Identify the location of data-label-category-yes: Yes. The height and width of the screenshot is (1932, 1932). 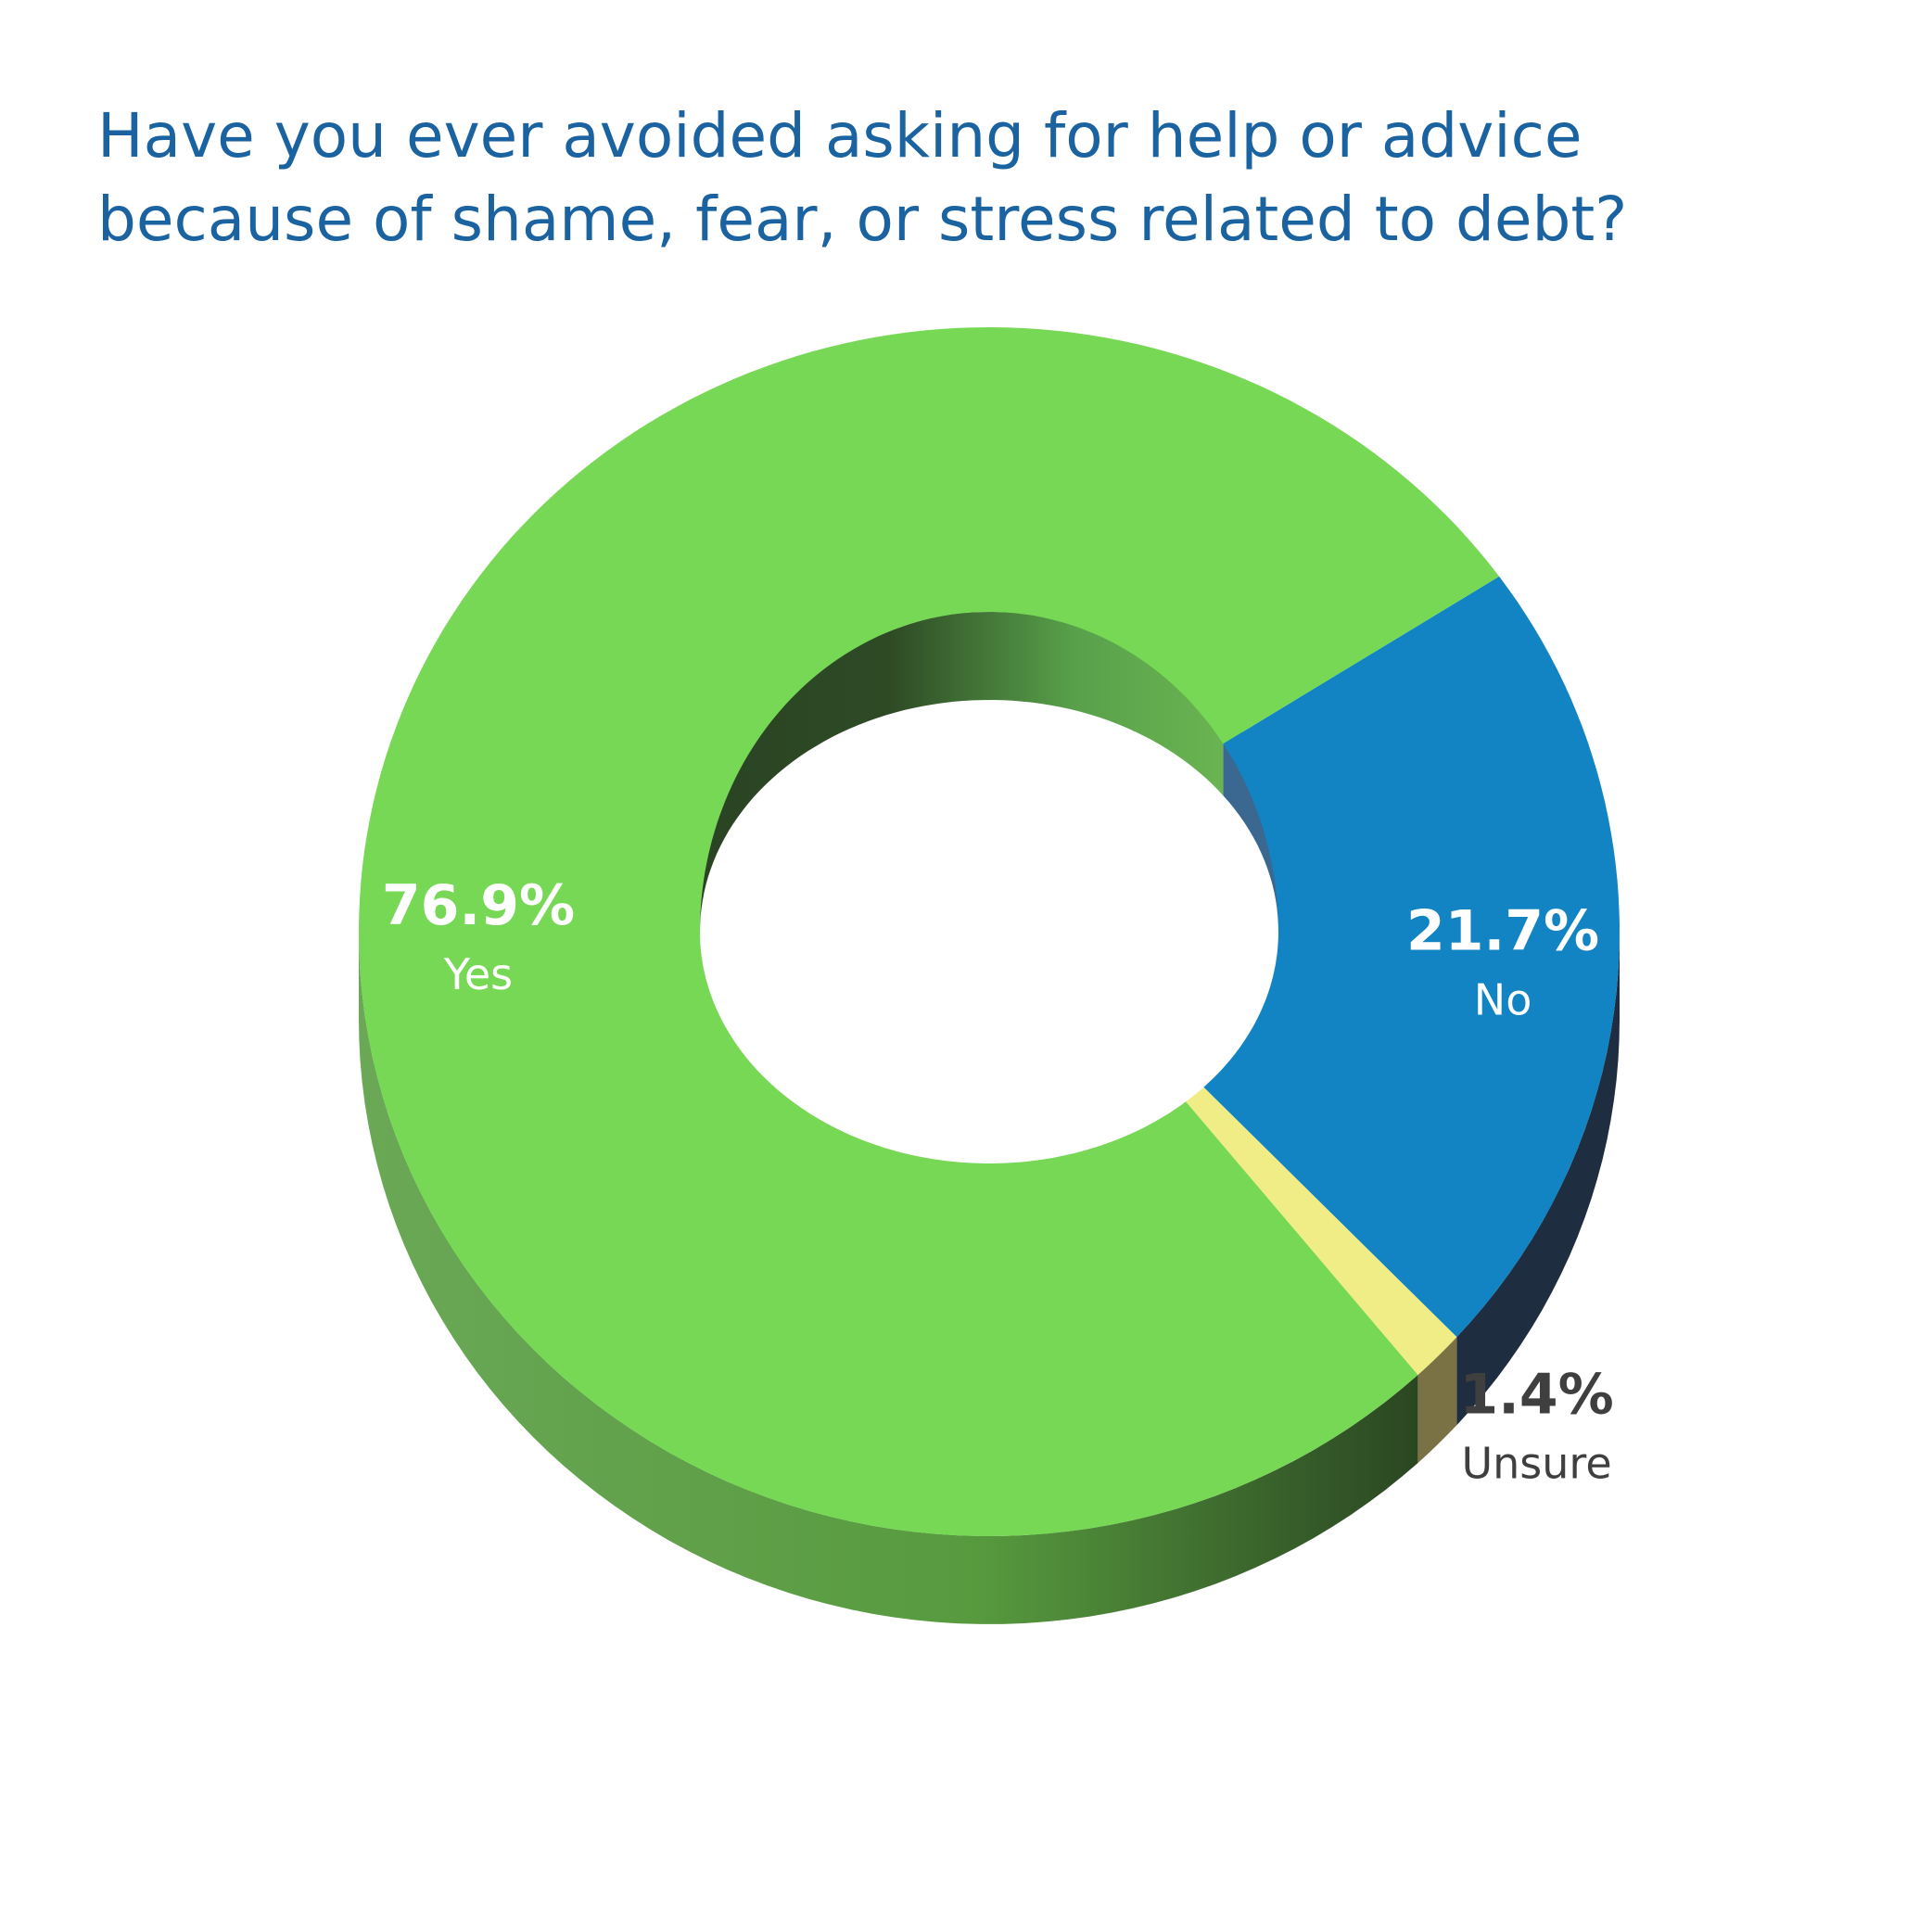
(478, 974).